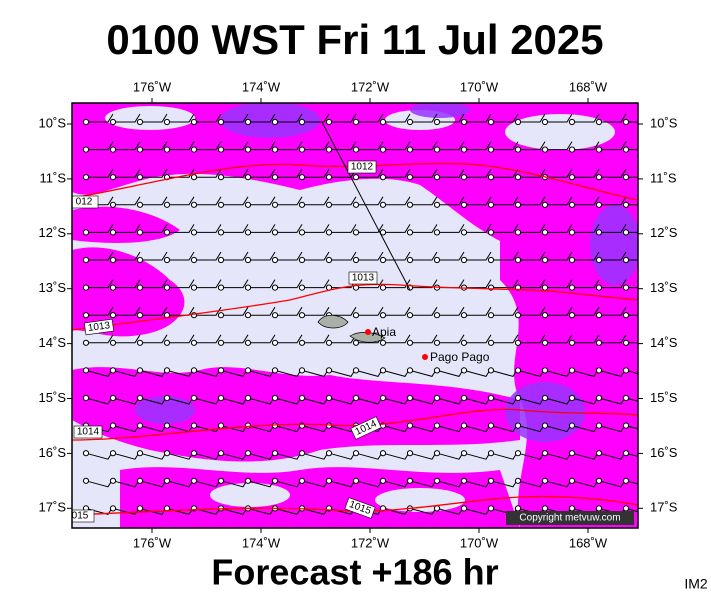  I want to click on isobar-label: 012, so click(84, 202).